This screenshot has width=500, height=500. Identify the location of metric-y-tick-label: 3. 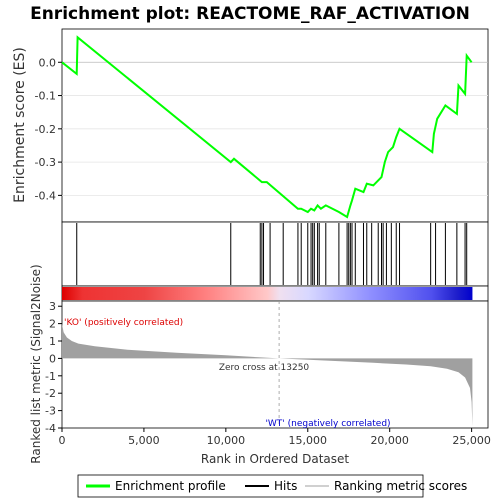
(52, 306).